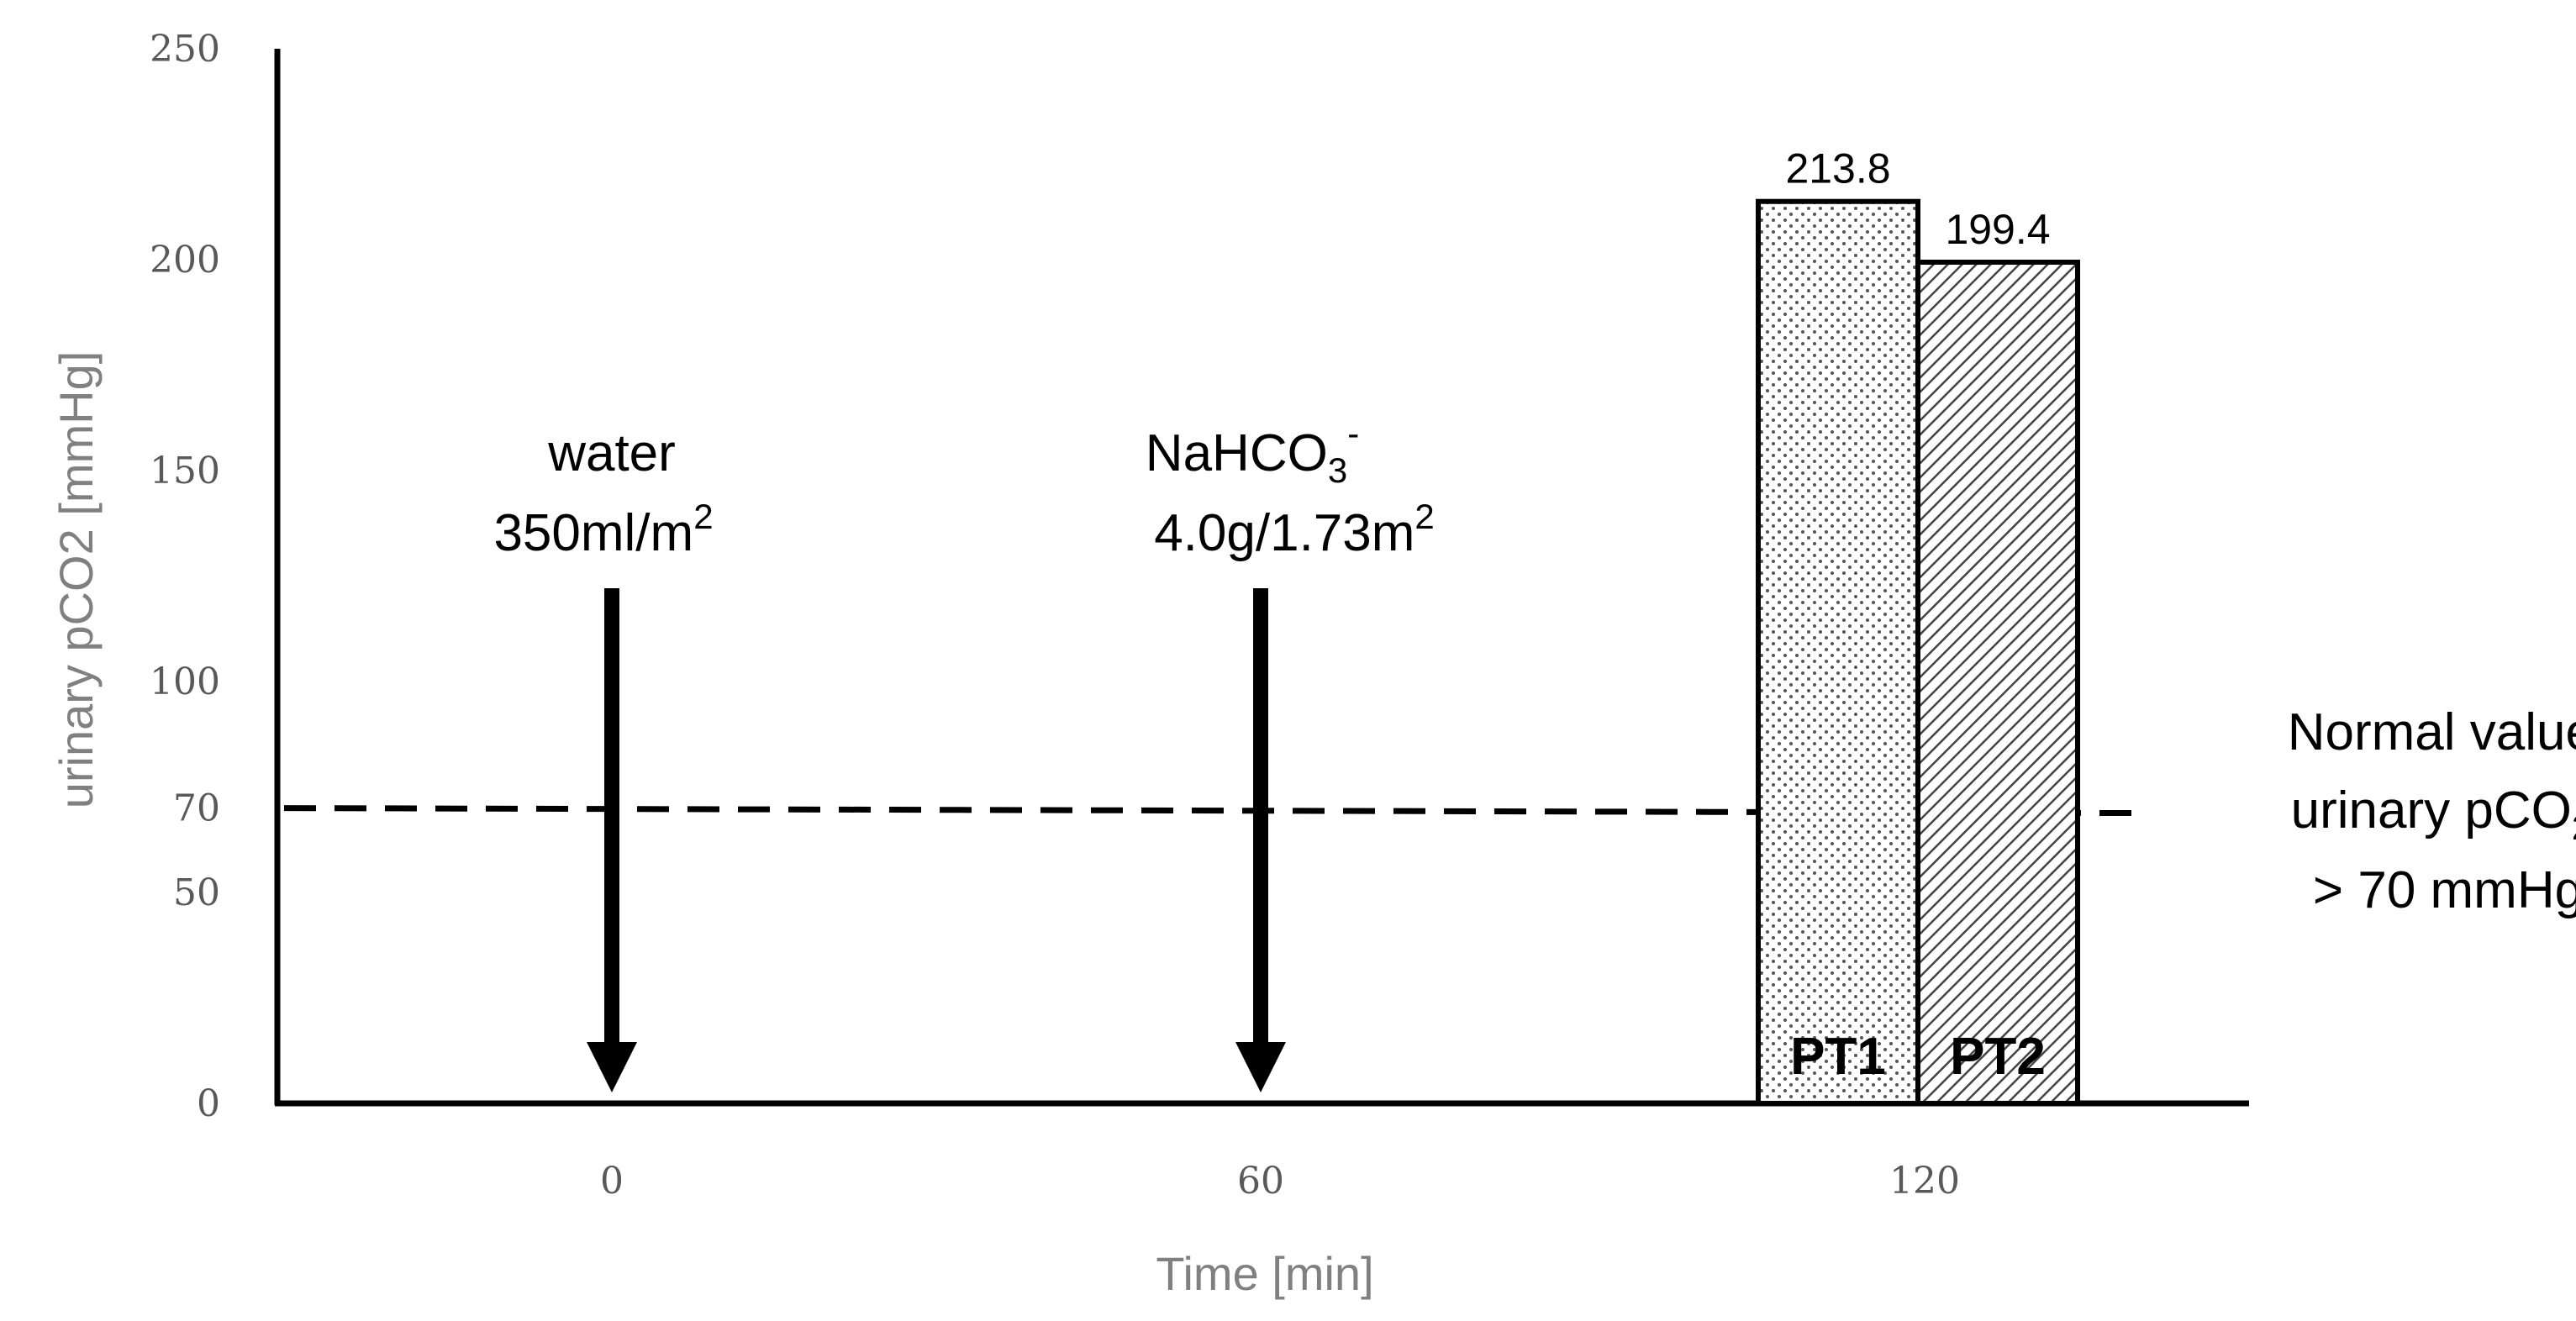 The height and width of the screenshot is (1321, 2576). What do you see at coordinates (185, 681) in the screenshot?
I see `y-tick-label: 100` at bounding box center [185, 681].